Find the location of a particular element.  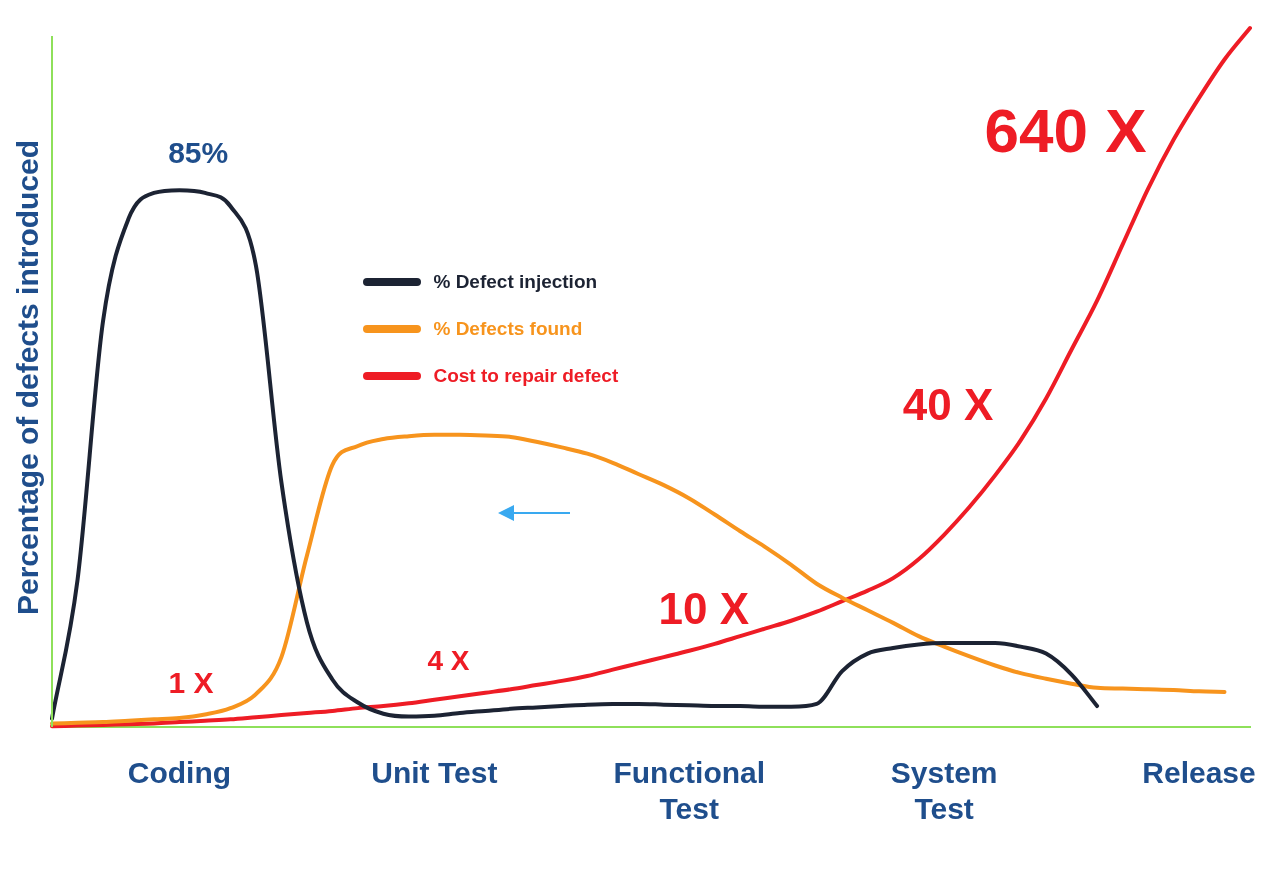

legend-label: % Defect injection is located at coordinates (515, 282).